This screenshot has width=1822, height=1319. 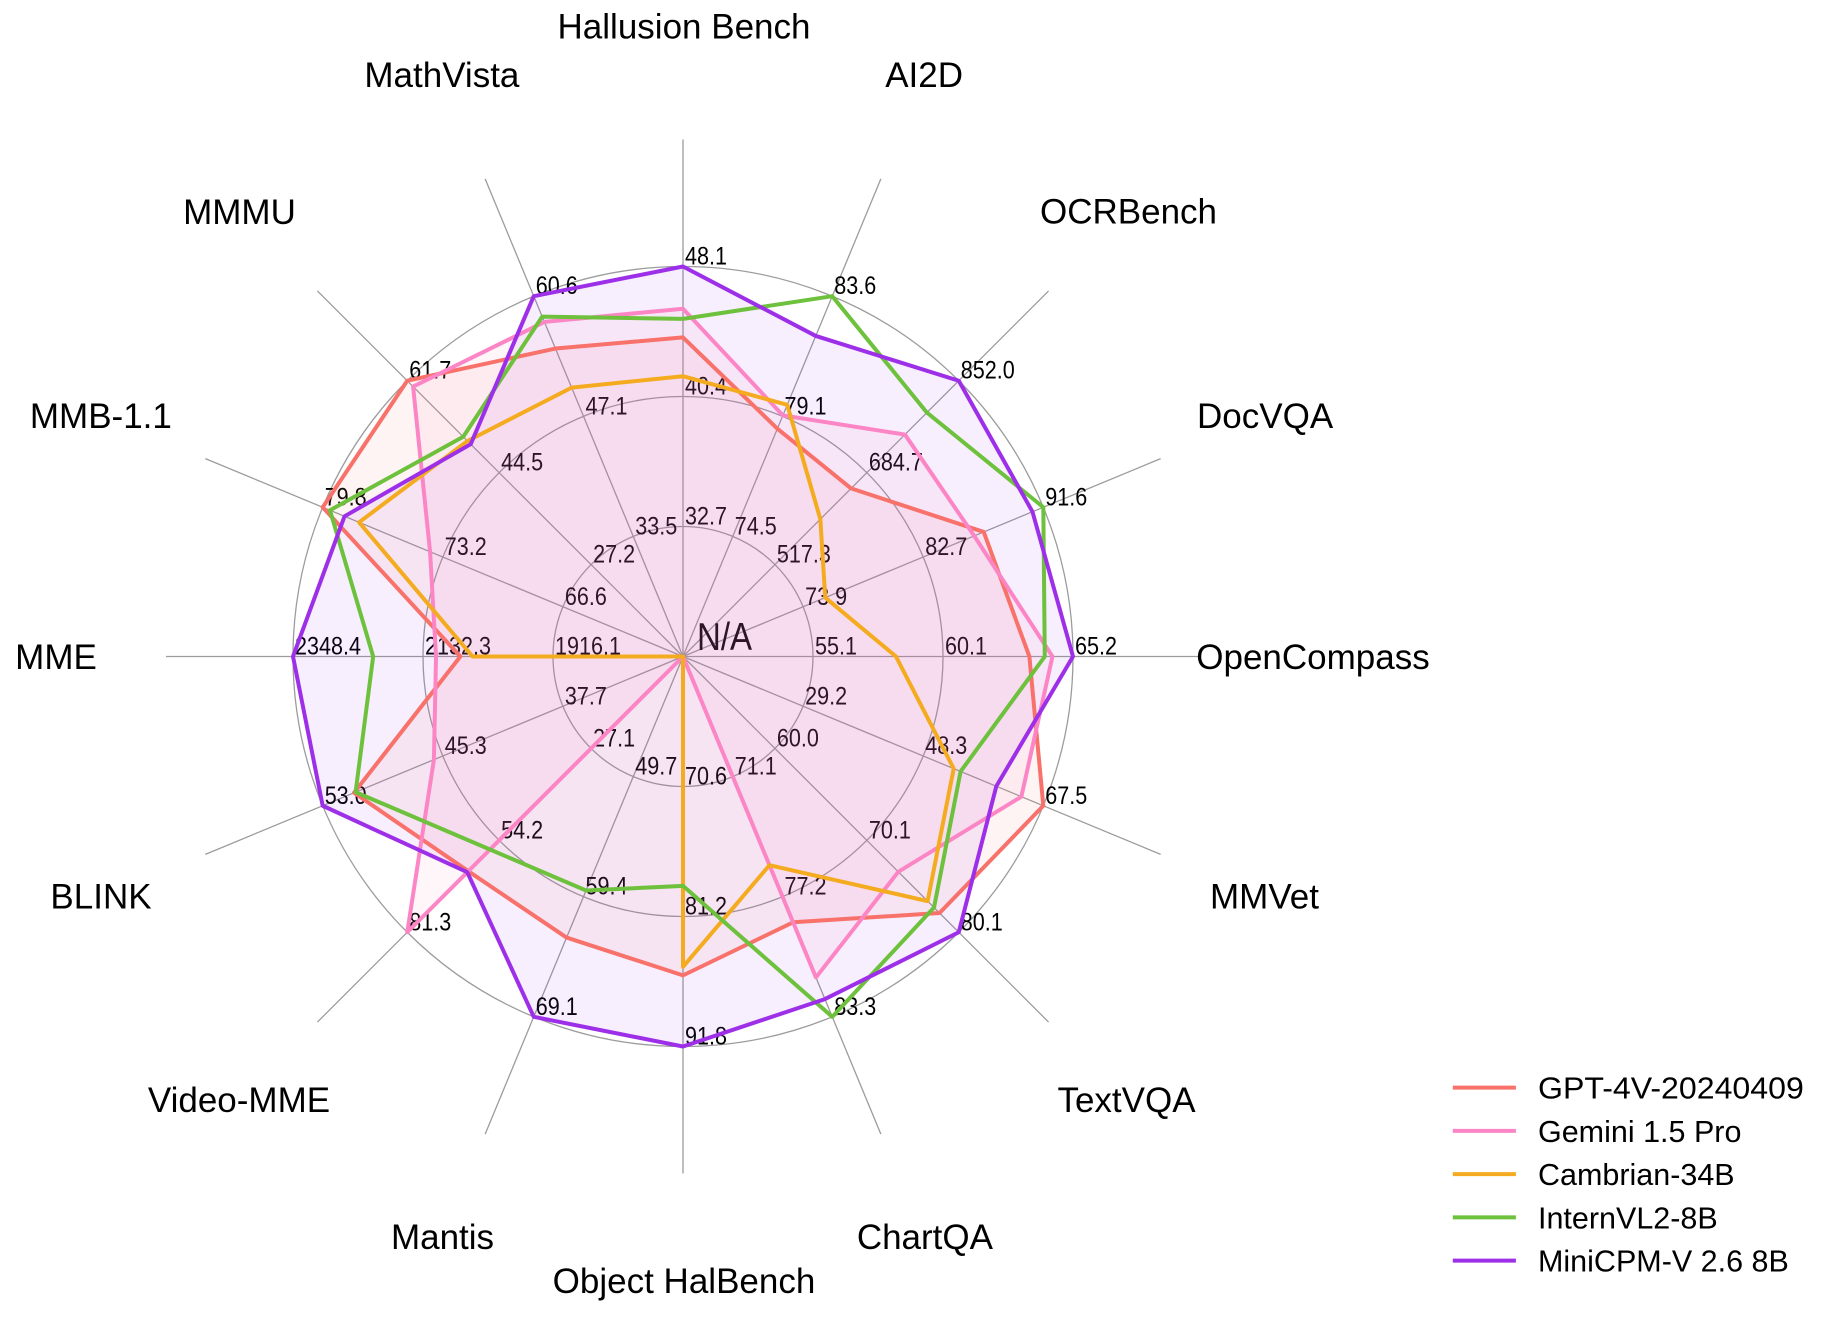 I want to click on svg-text: 60.1, so click(x=966, y=647).